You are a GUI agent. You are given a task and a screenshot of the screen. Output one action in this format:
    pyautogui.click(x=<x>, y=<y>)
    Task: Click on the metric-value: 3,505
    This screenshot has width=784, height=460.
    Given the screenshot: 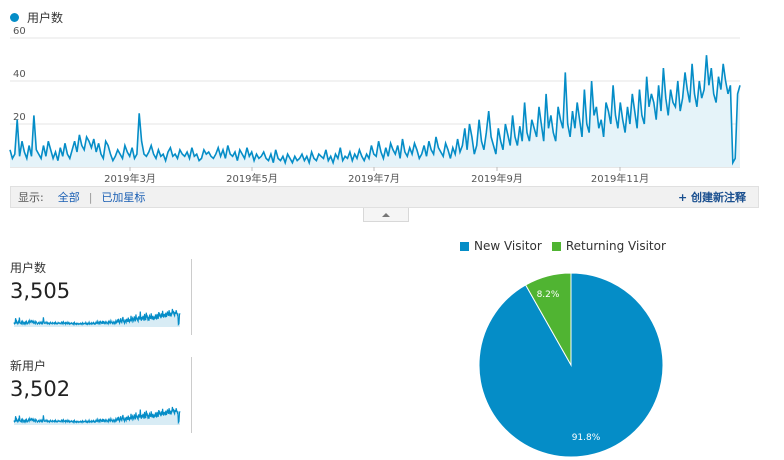 What is the action you would take?
    pyautogui.click(x=40, y=291)
    